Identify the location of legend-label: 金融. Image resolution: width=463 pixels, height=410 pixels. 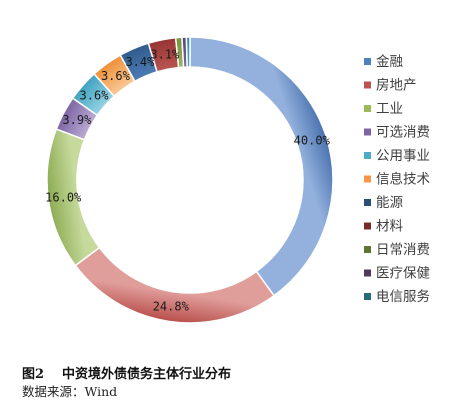
(389, 62).